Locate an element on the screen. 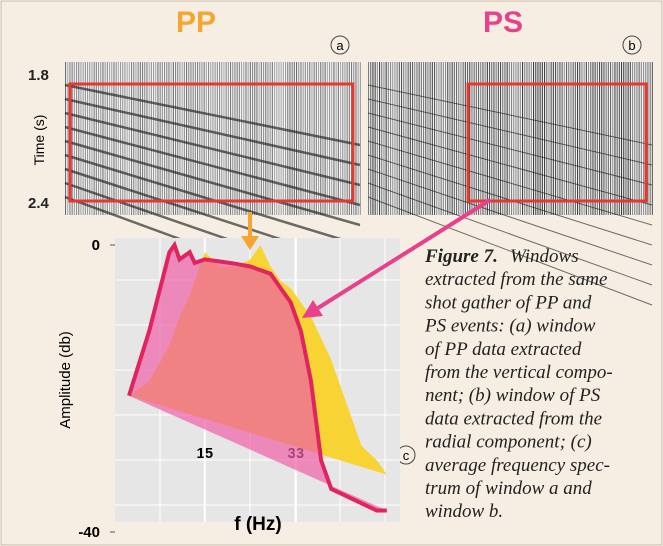 This screenshot has height=546, width=663. time-tick: 2.4 is located at coordinates (39, 203).